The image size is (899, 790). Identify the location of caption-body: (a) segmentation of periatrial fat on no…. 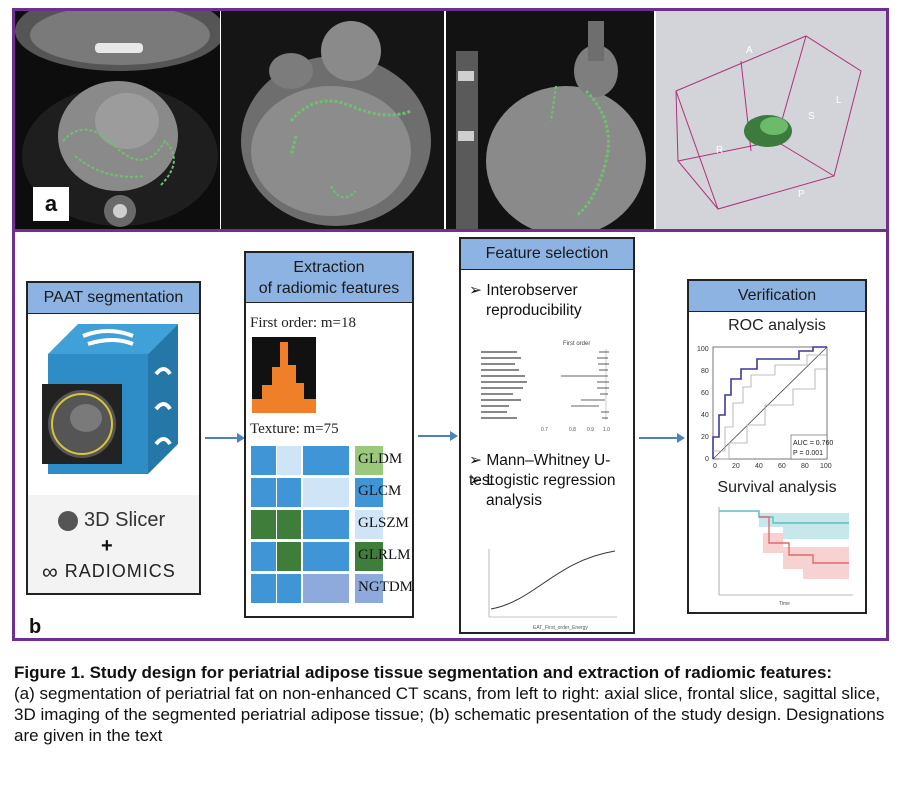
(449, 714).